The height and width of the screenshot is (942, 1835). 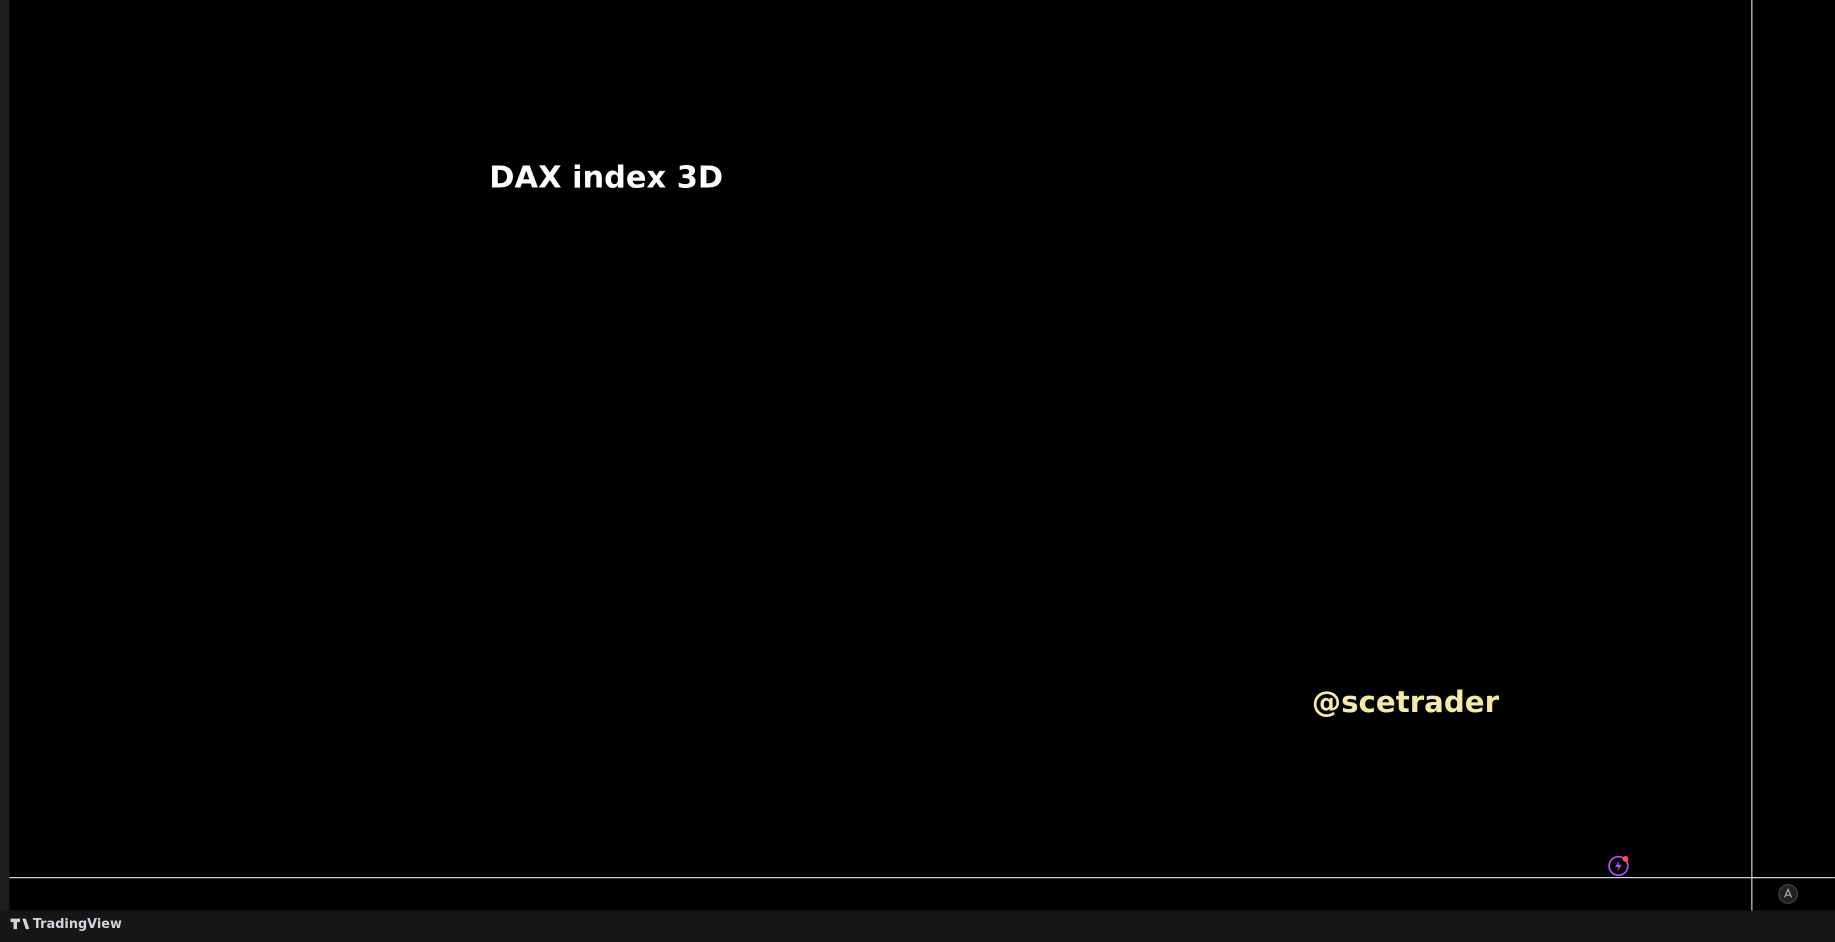 What do you see at coordinates (1618, 866) in the screenshot?
I see `alert-icon` at bounding box center [1618, 866].